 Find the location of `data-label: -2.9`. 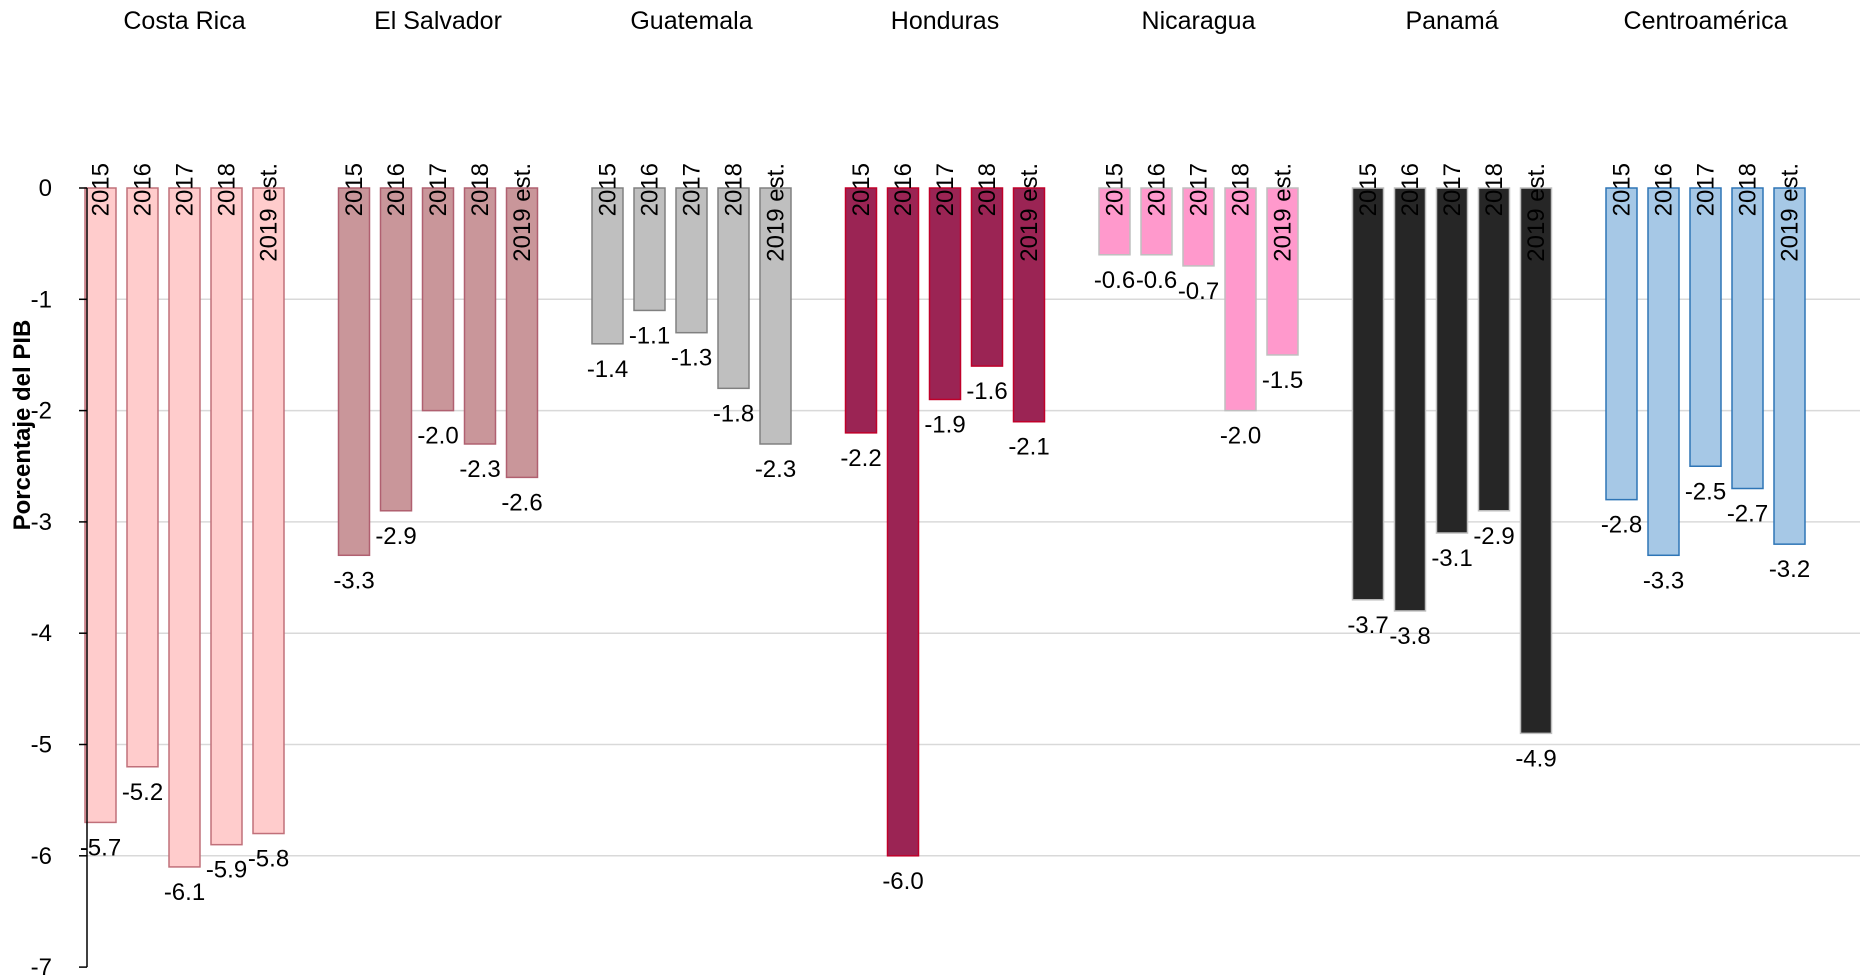

data-label: -2.9 is located at coordinates (1493, 536).